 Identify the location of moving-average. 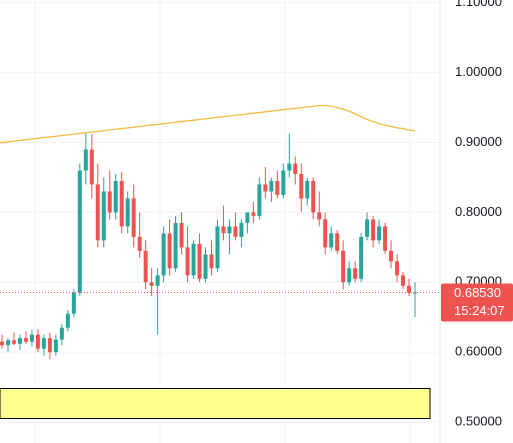
(208, 124).